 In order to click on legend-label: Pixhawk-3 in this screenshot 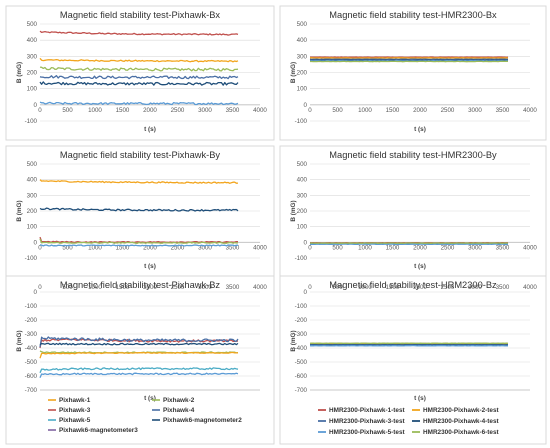, I will do `click(75, 410)`.